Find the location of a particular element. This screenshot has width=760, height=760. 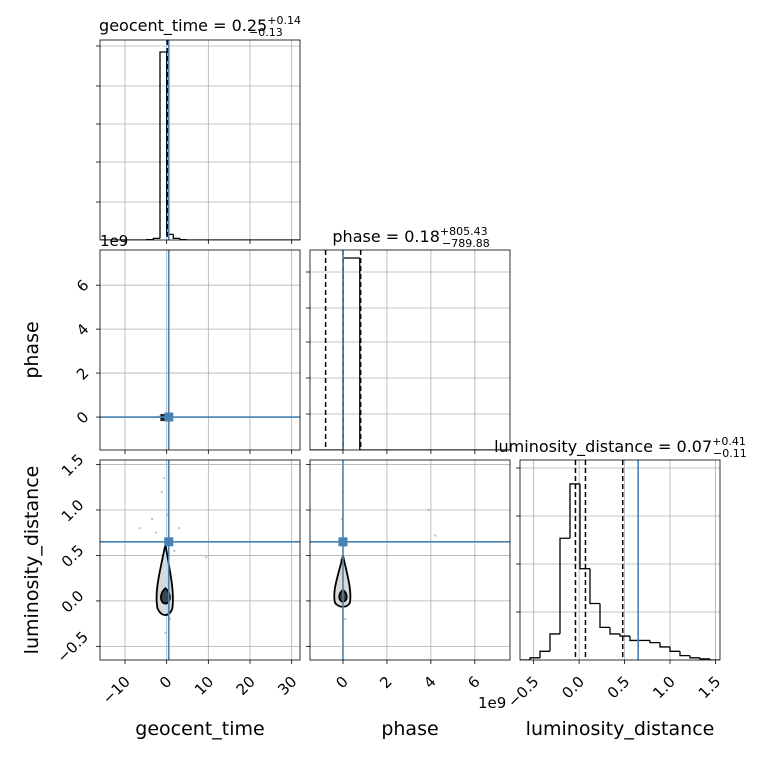

phase-yticklabel-3: 6 is located at coordinates (82, 285).